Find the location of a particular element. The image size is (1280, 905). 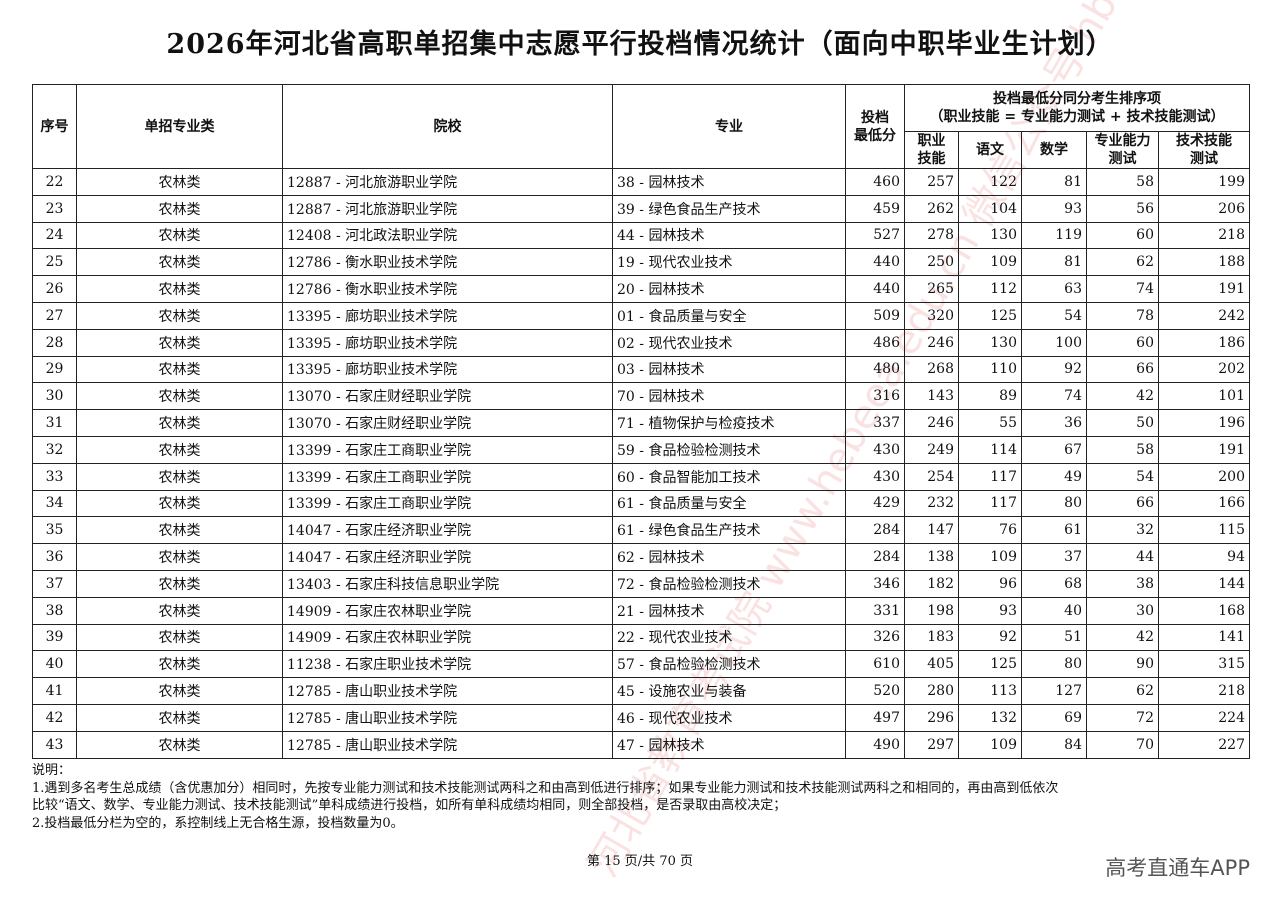

cell-skill: 297 is located at coordinates (931, 744).